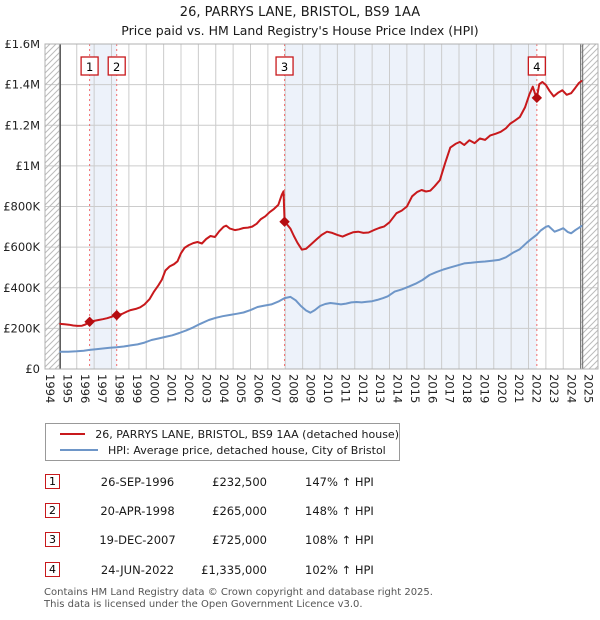  I want to click on svg-text: £200K, so click(21, 328).